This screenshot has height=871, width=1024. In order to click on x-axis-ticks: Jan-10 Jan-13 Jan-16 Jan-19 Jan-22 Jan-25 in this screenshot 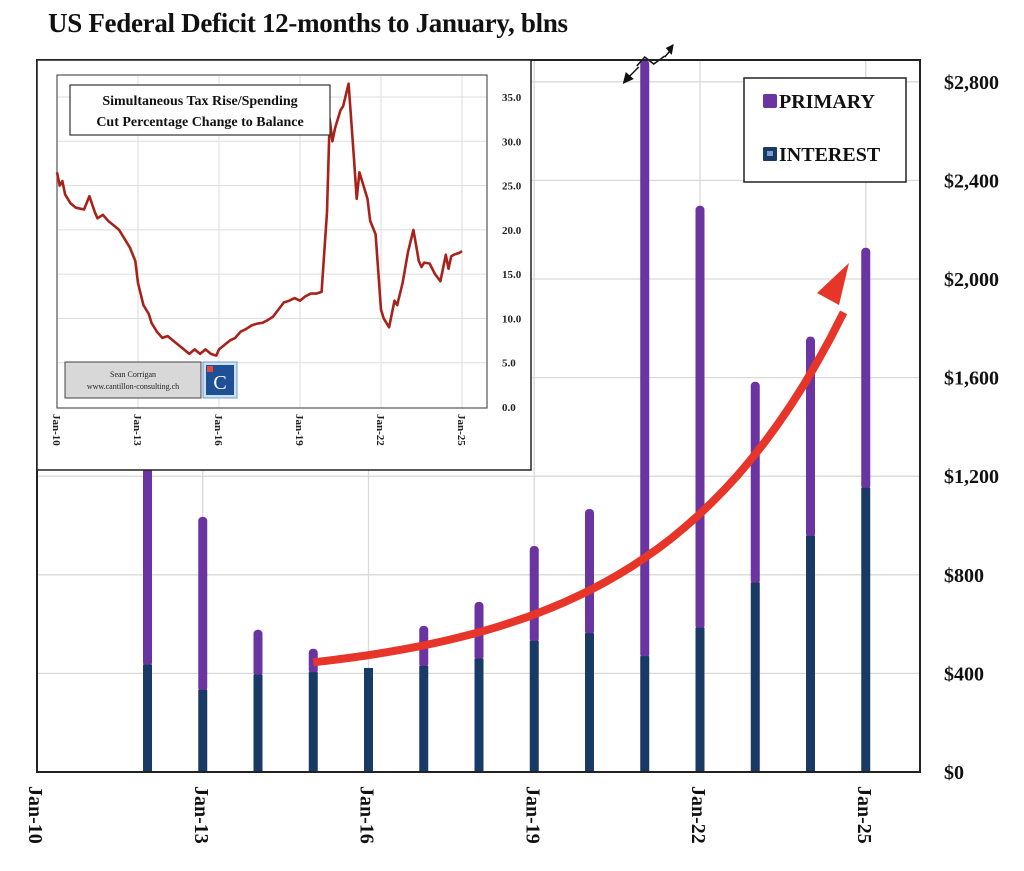, I will do `click(449, 815)`.